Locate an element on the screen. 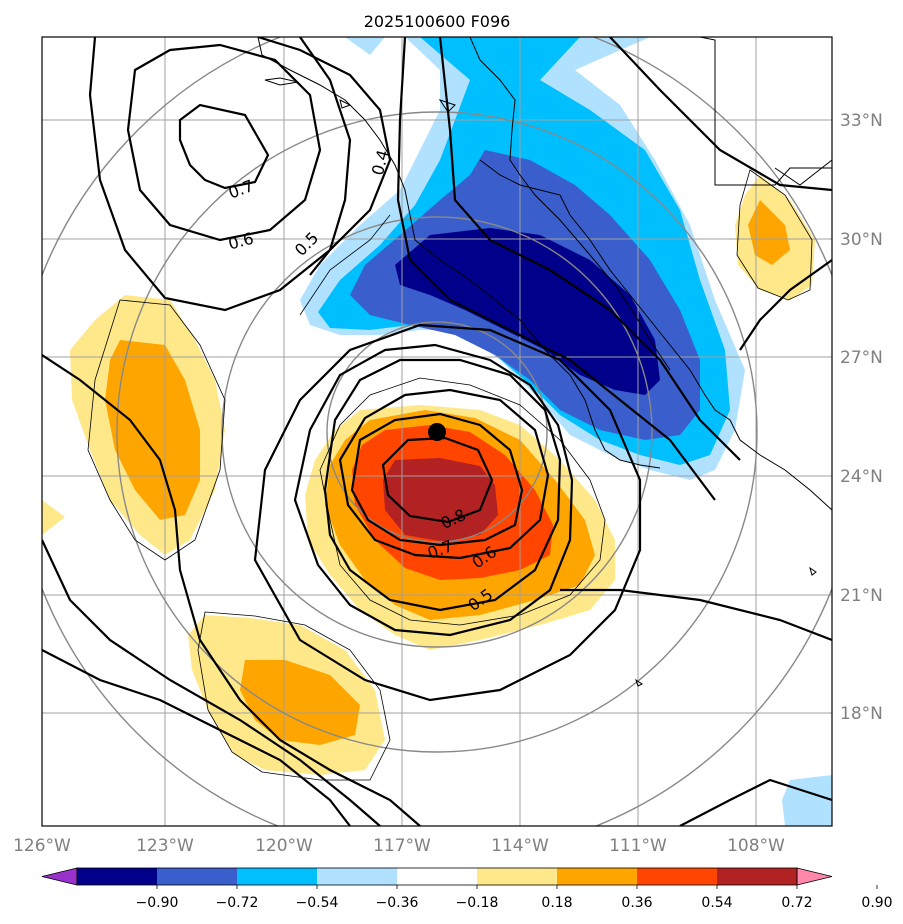 Image resolution: width=903 pixels, height=924 pixels. thin-contour-ne is located at coordinates (774, 235).